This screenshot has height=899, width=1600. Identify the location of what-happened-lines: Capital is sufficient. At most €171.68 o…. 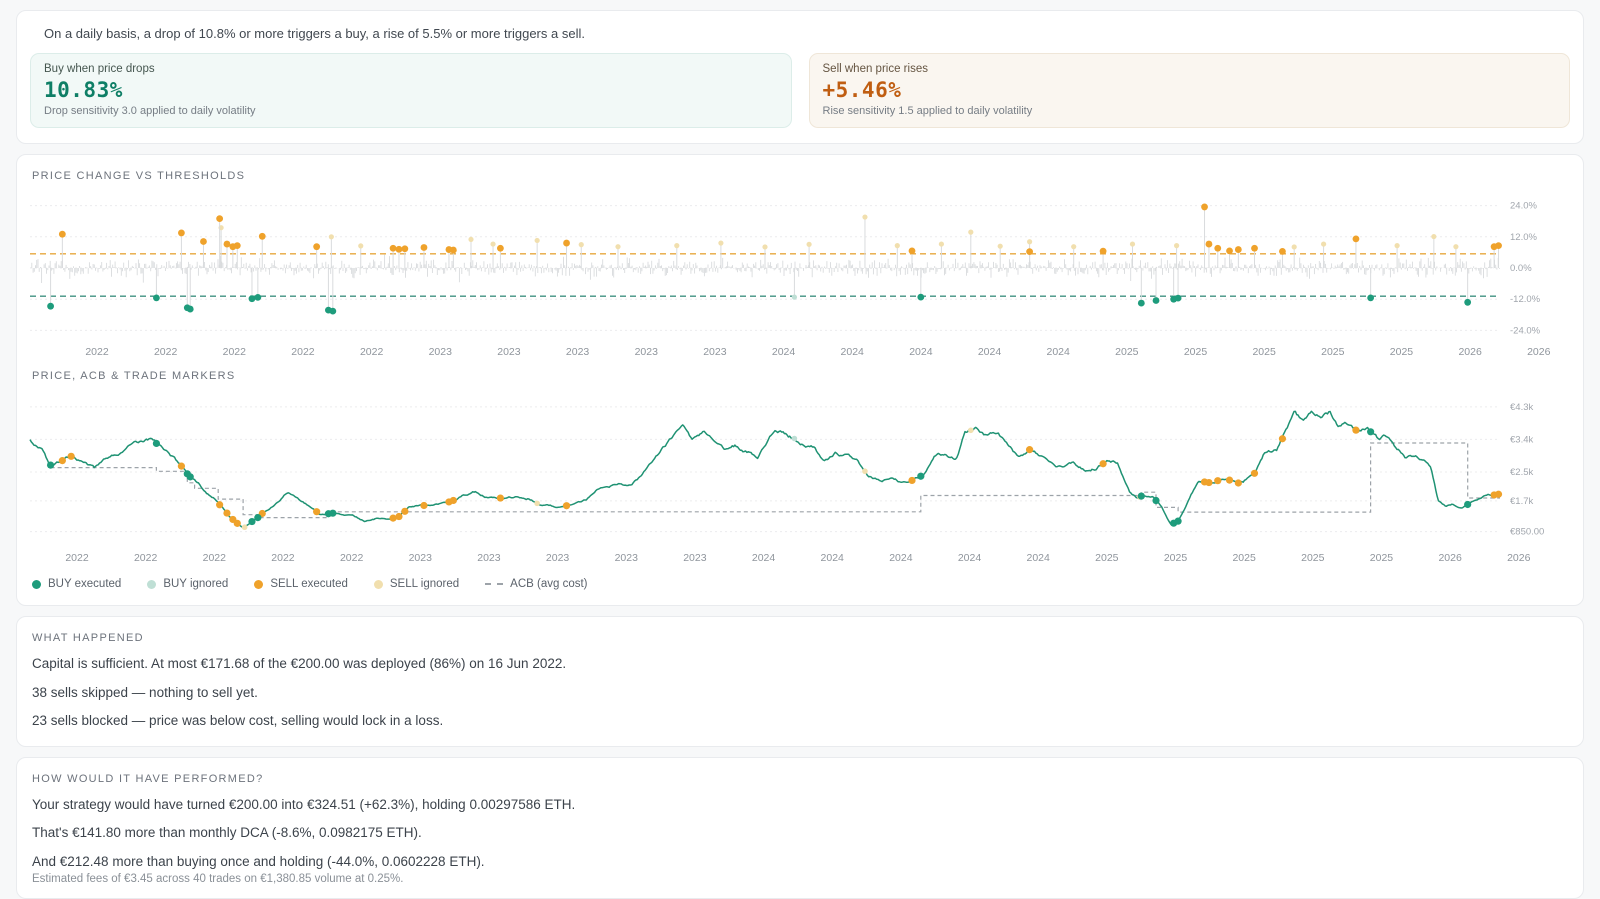
(800, 692).